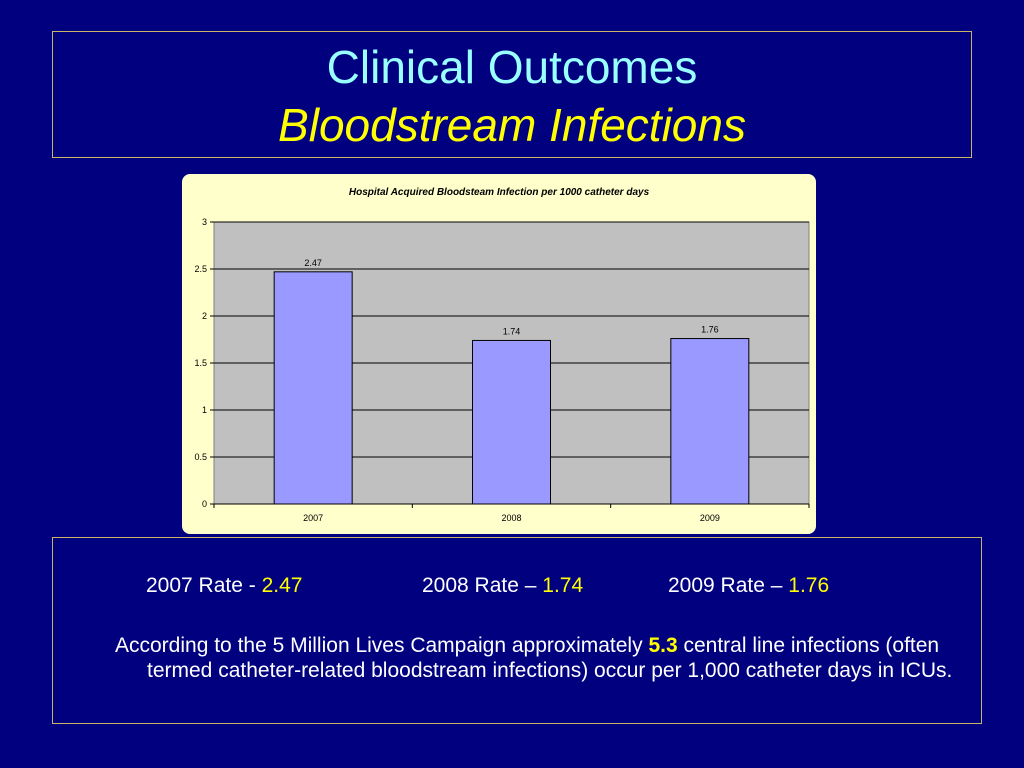 This screenshot has height=768, width=1024. I want to click on y-tick-label: 1, so click(204, 410).